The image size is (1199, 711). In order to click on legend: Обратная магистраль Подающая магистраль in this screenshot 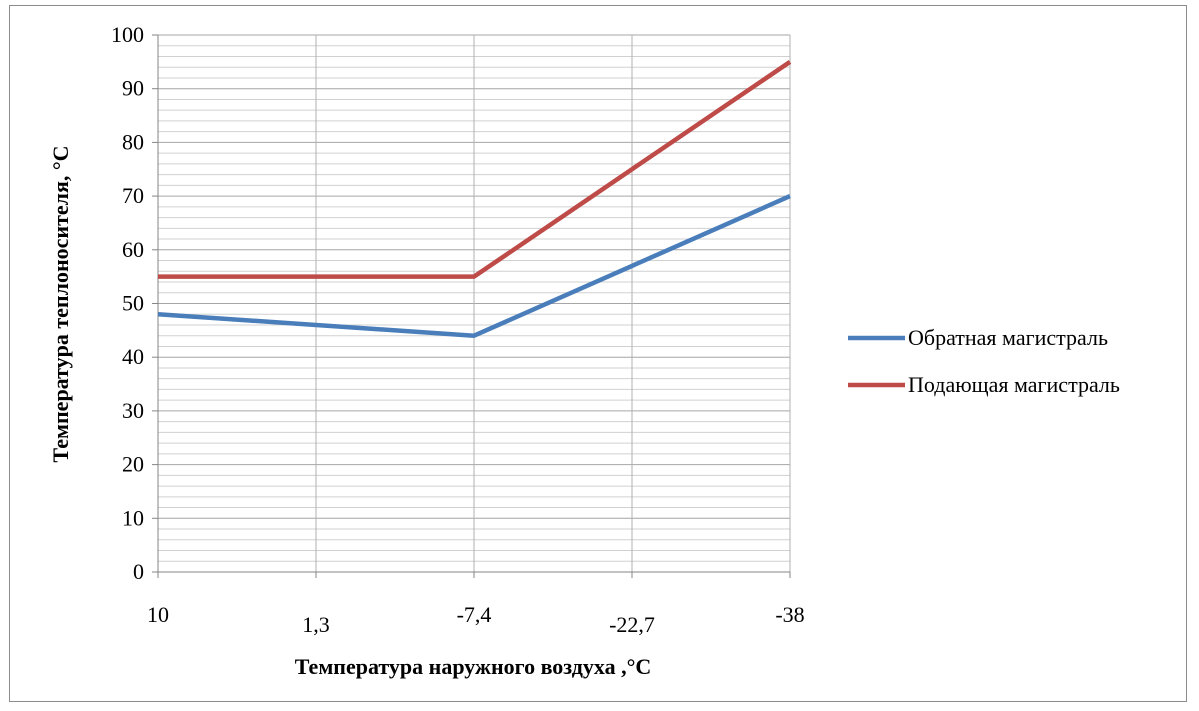, I will do `click(984, 361)`.